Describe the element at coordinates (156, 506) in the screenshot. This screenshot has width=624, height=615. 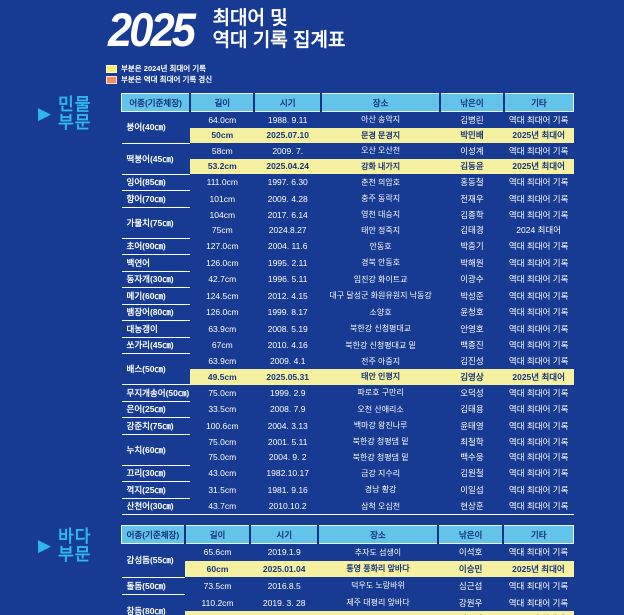
I see `species-cell: 산천어(30㎝)` at that location.